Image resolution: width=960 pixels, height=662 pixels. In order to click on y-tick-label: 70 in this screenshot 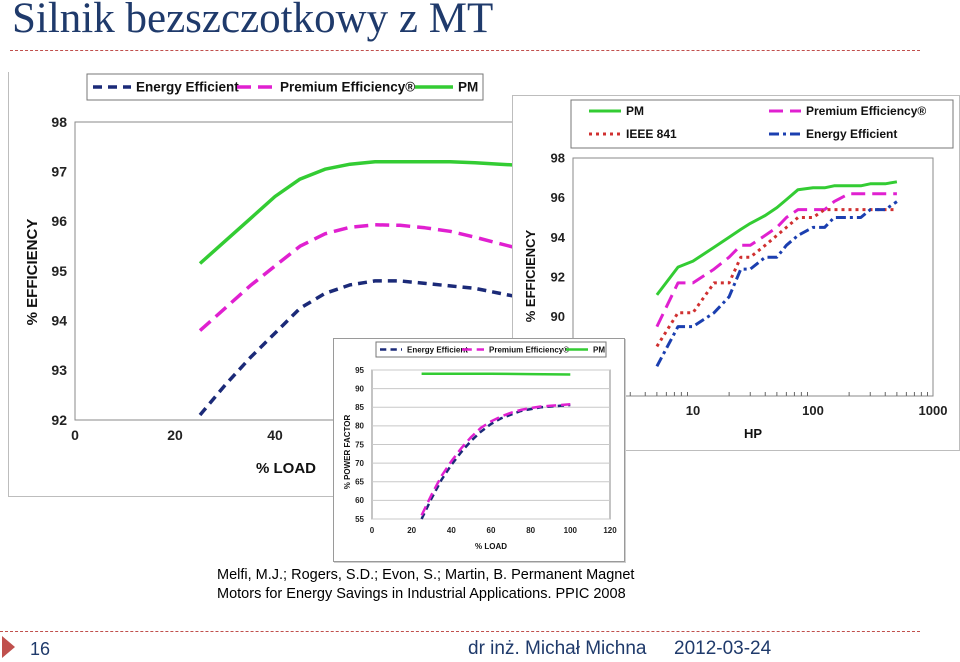, I will do `click(359, 463)`.